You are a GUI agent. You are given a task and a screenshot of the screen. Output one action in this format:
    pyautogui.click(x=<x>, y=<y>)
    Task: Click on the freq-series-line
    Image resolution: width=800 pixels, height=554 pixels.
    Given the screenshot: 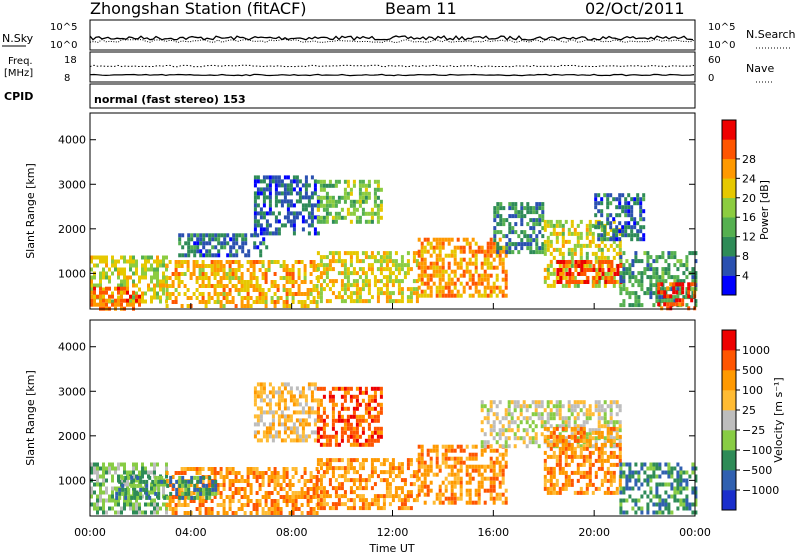 What is the action you would take?
    pyautogui.click(x=392, y=66)
    